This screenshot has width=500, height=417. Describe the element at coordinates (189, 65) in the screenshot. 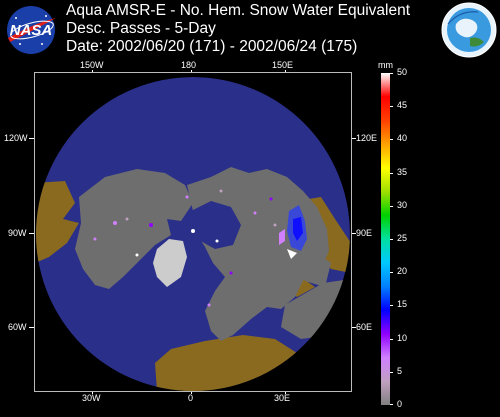

I see `lon-label-top-180: 180` at that location.